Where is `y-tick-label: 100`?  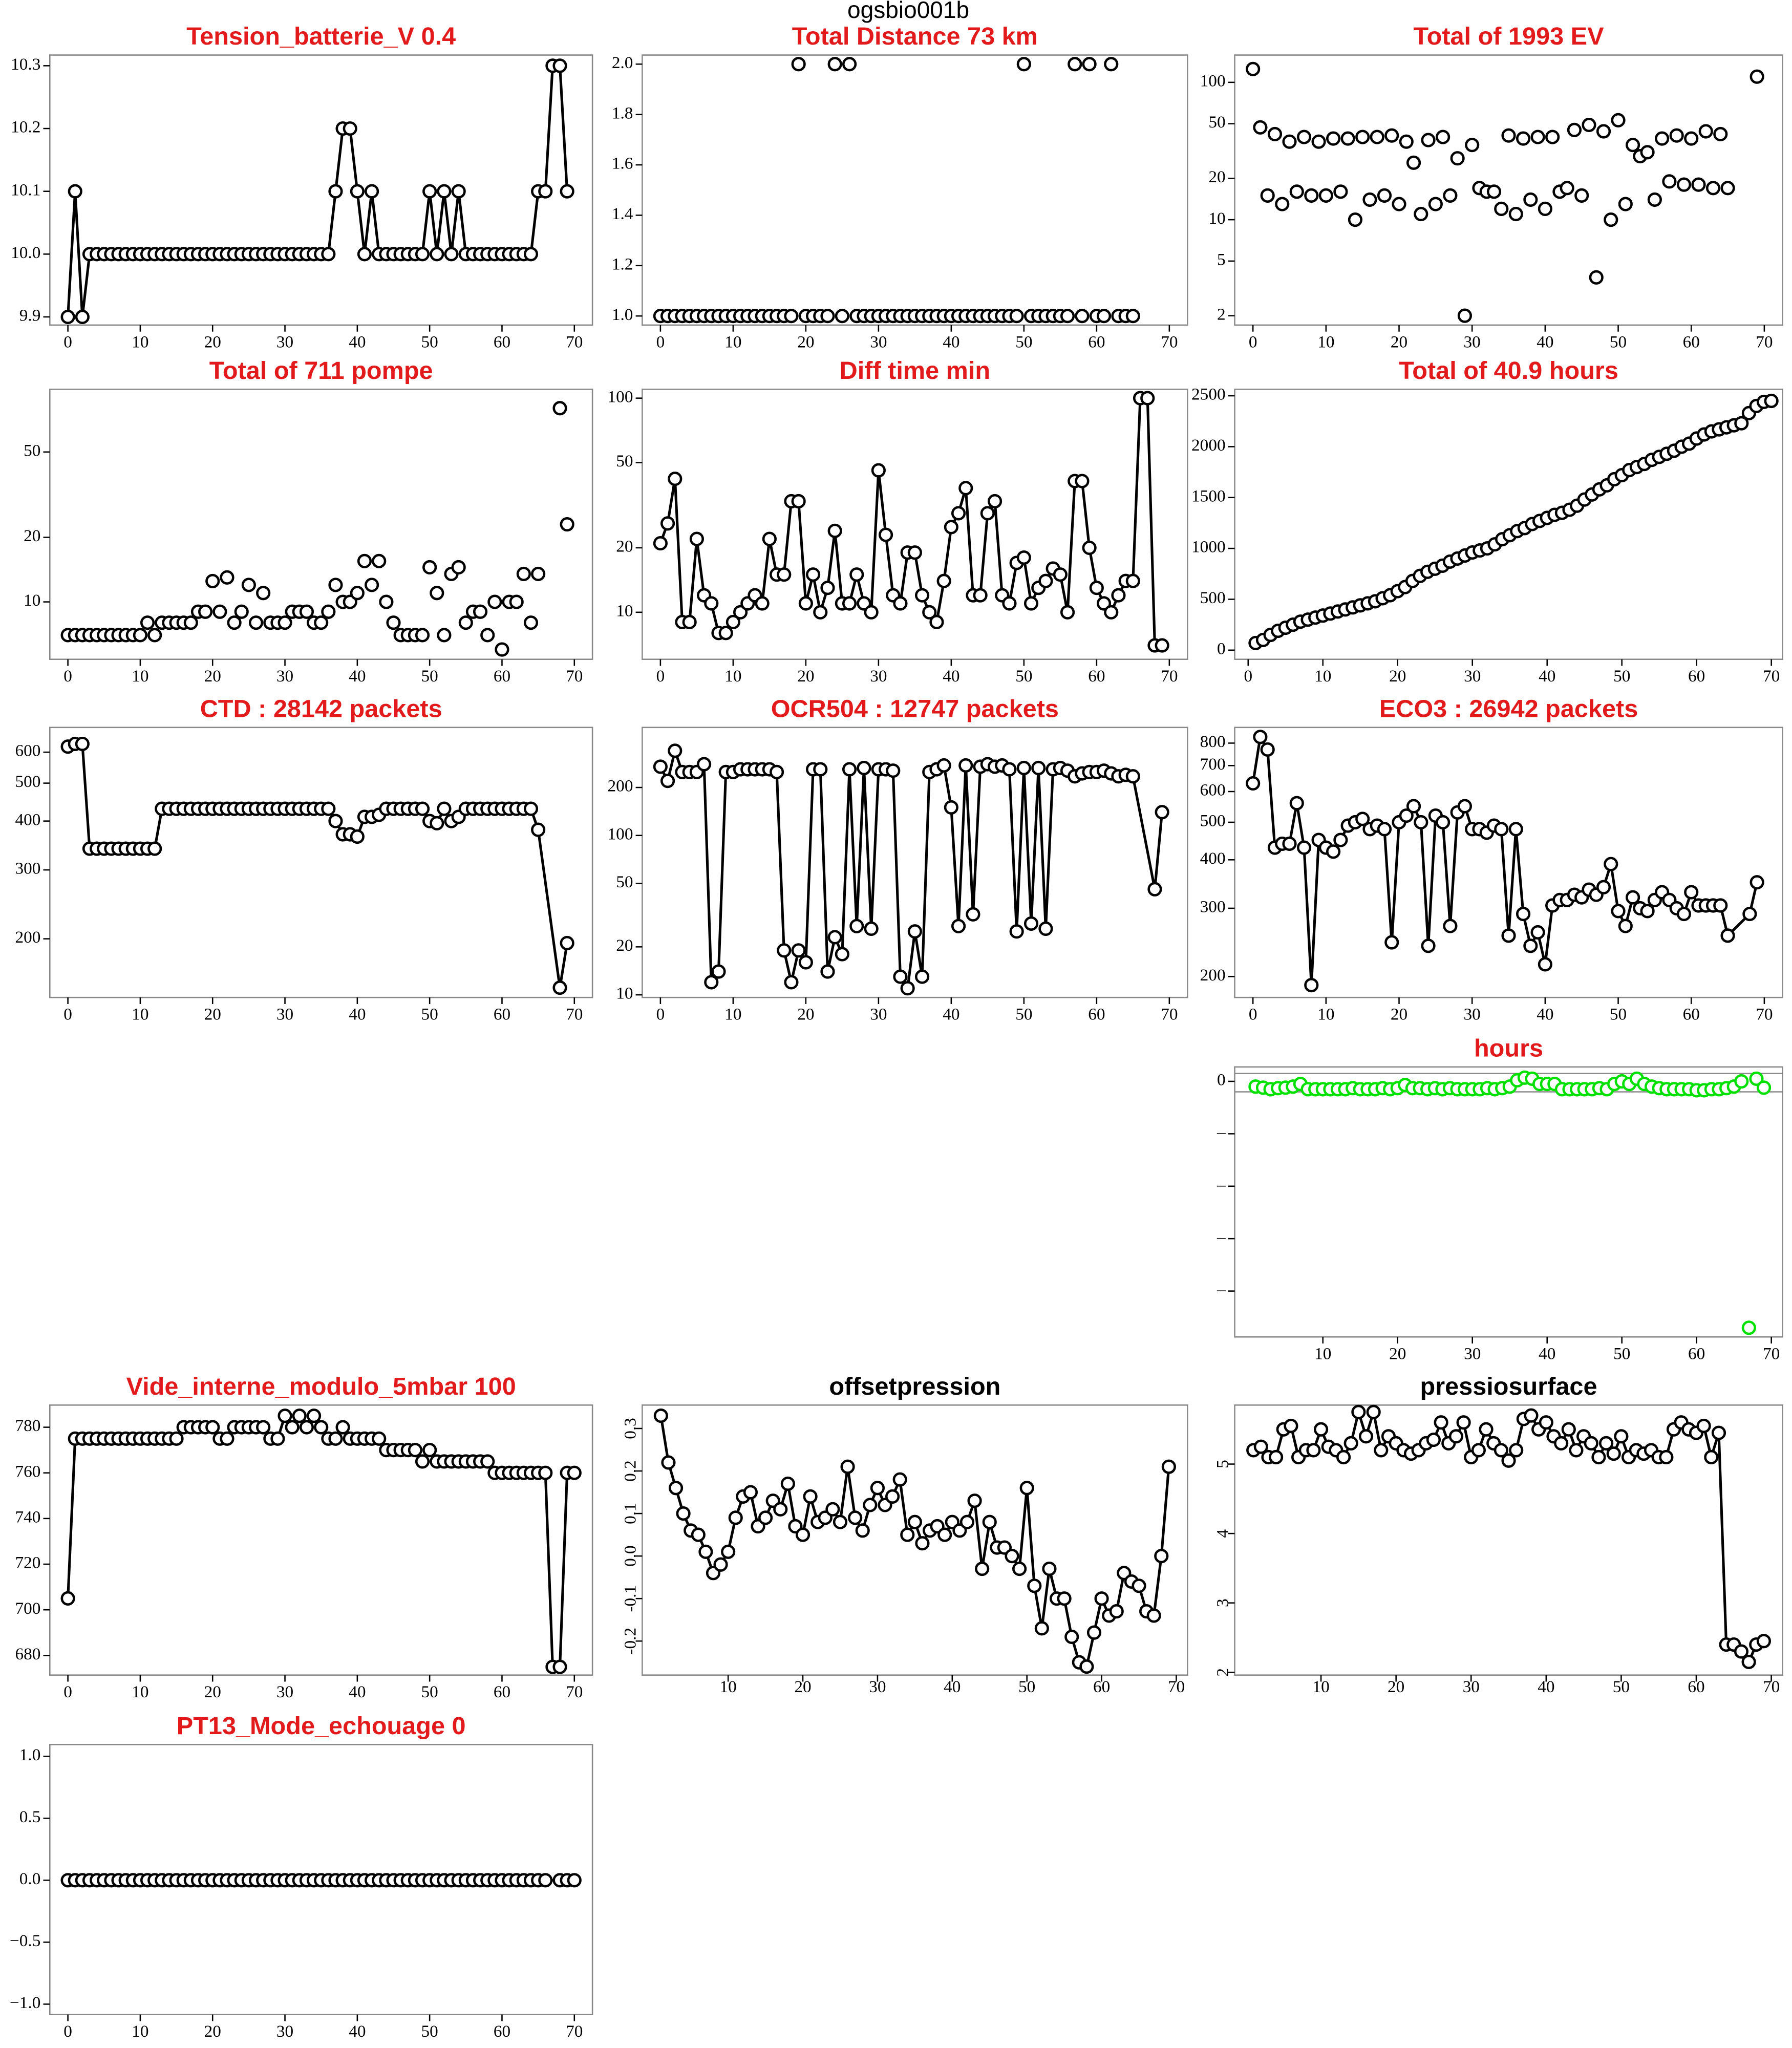 y-tick-label: 100 is located at coordinates (1213, 80).